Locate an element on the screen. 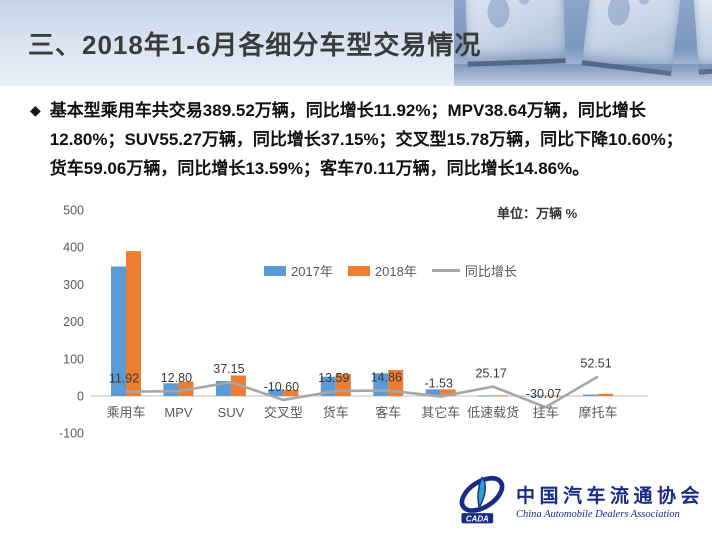 This screenshot has height=534, width=712. x-axis-label-挂车: 挂车 is located at coordinates (546, 412).